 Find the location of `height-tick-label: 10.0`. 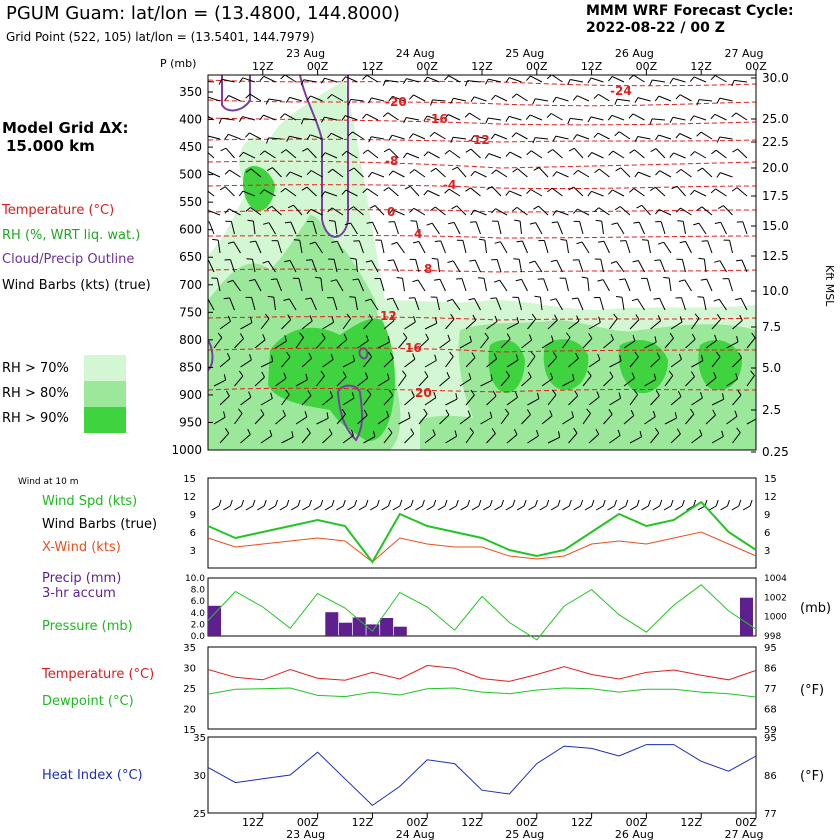

height-tick-label: 10.0 is located at coordinates (775, 291).